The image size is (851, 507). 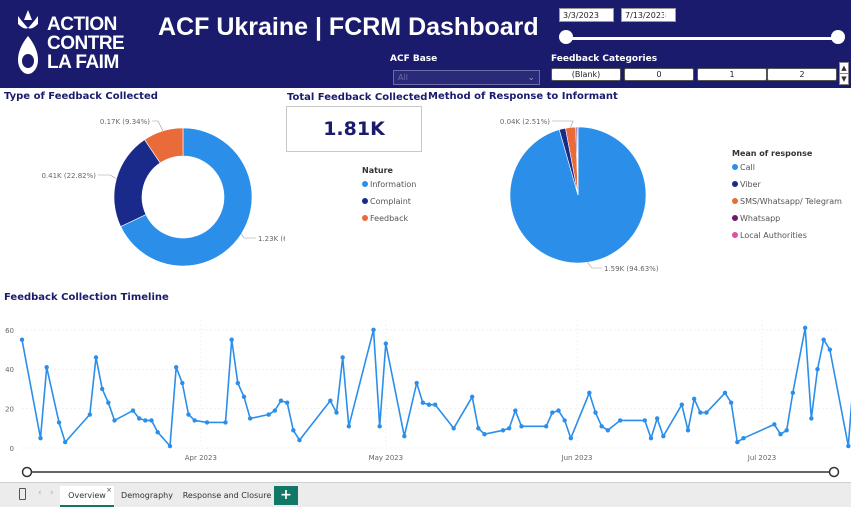 I want to click on category-chip-1: 1, so click(x=732, y=74).